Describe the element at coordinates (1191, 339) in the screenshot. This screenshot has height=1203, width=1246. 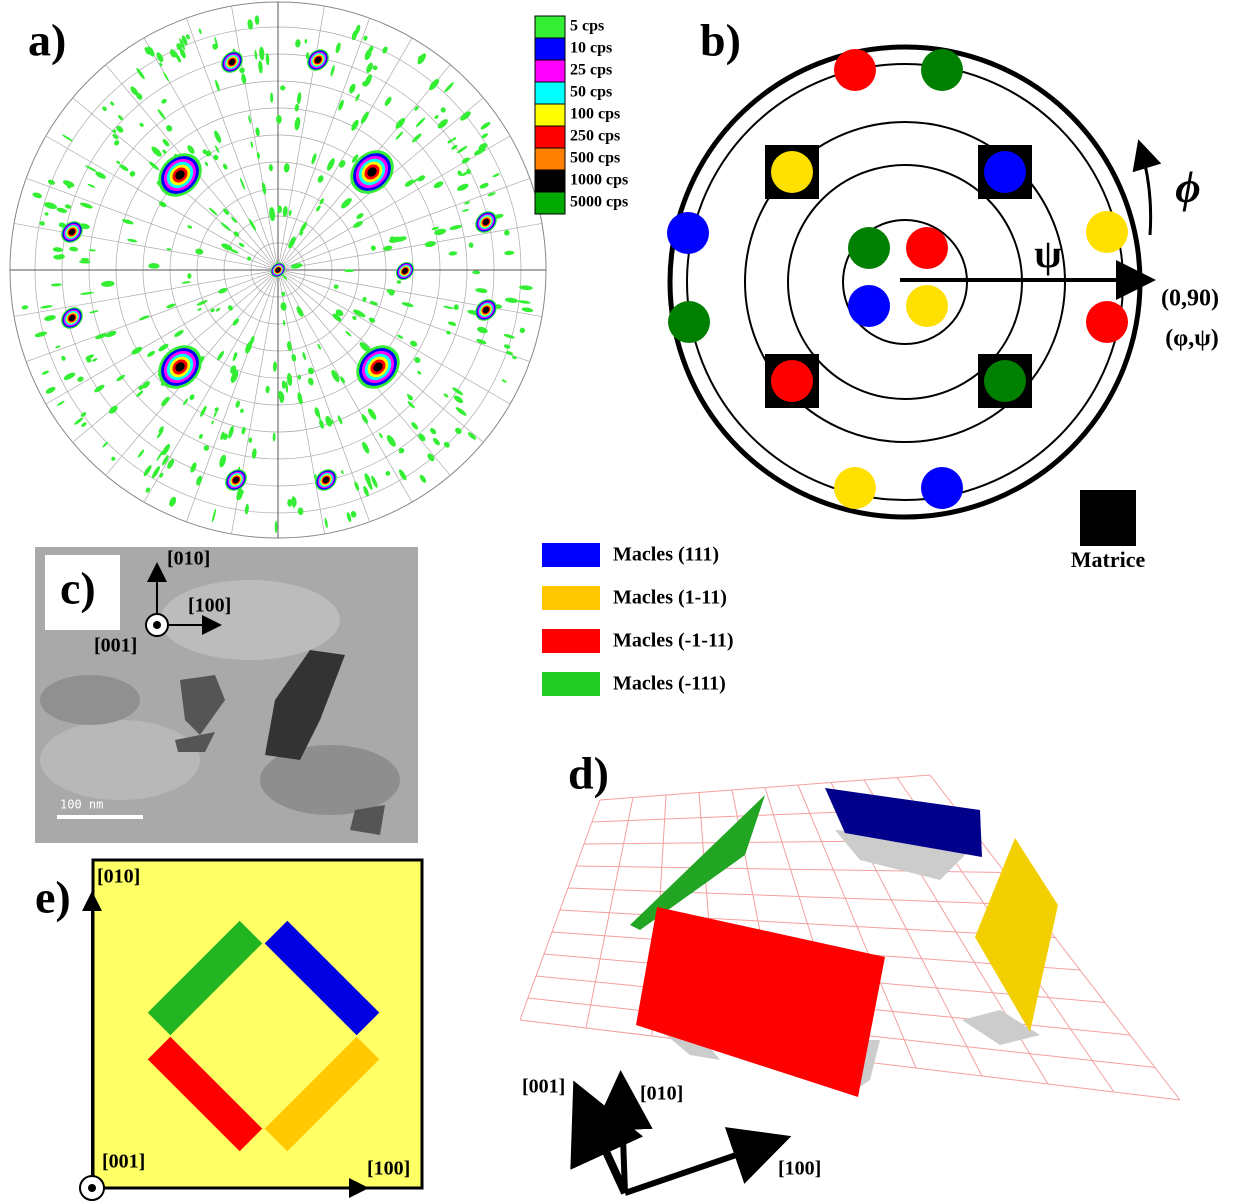
I see `coords-label: (φ,ψ)` at that location.